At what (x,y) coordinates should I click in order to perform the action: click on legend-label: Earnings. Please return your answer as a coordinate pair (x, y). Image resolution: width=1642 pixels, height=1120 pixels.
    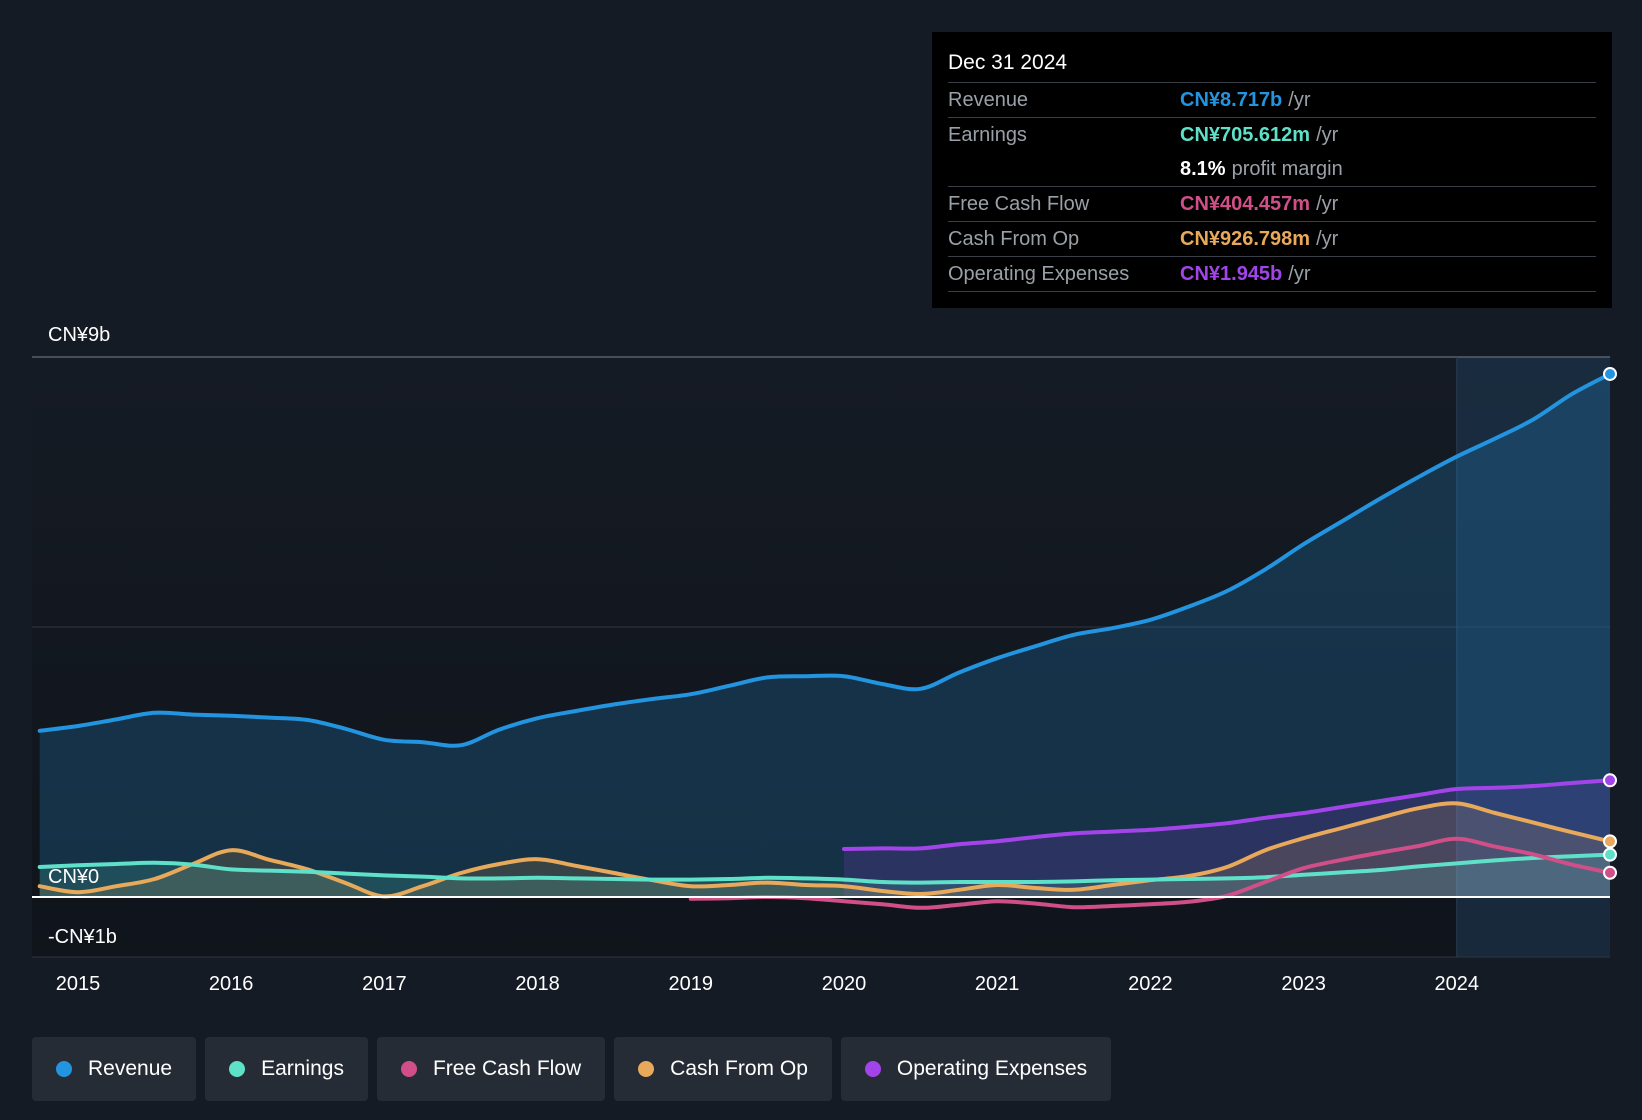
    Looking at the image, I should click on (302, 1068).